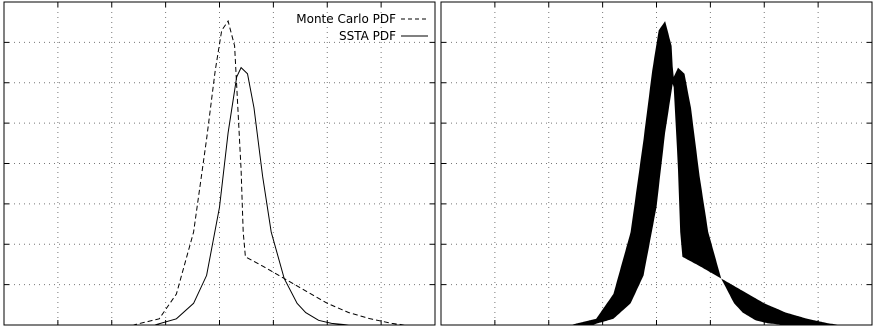  I want to click on legend: Monte Carlo PDF SSTA PDF, so click(362, 27).